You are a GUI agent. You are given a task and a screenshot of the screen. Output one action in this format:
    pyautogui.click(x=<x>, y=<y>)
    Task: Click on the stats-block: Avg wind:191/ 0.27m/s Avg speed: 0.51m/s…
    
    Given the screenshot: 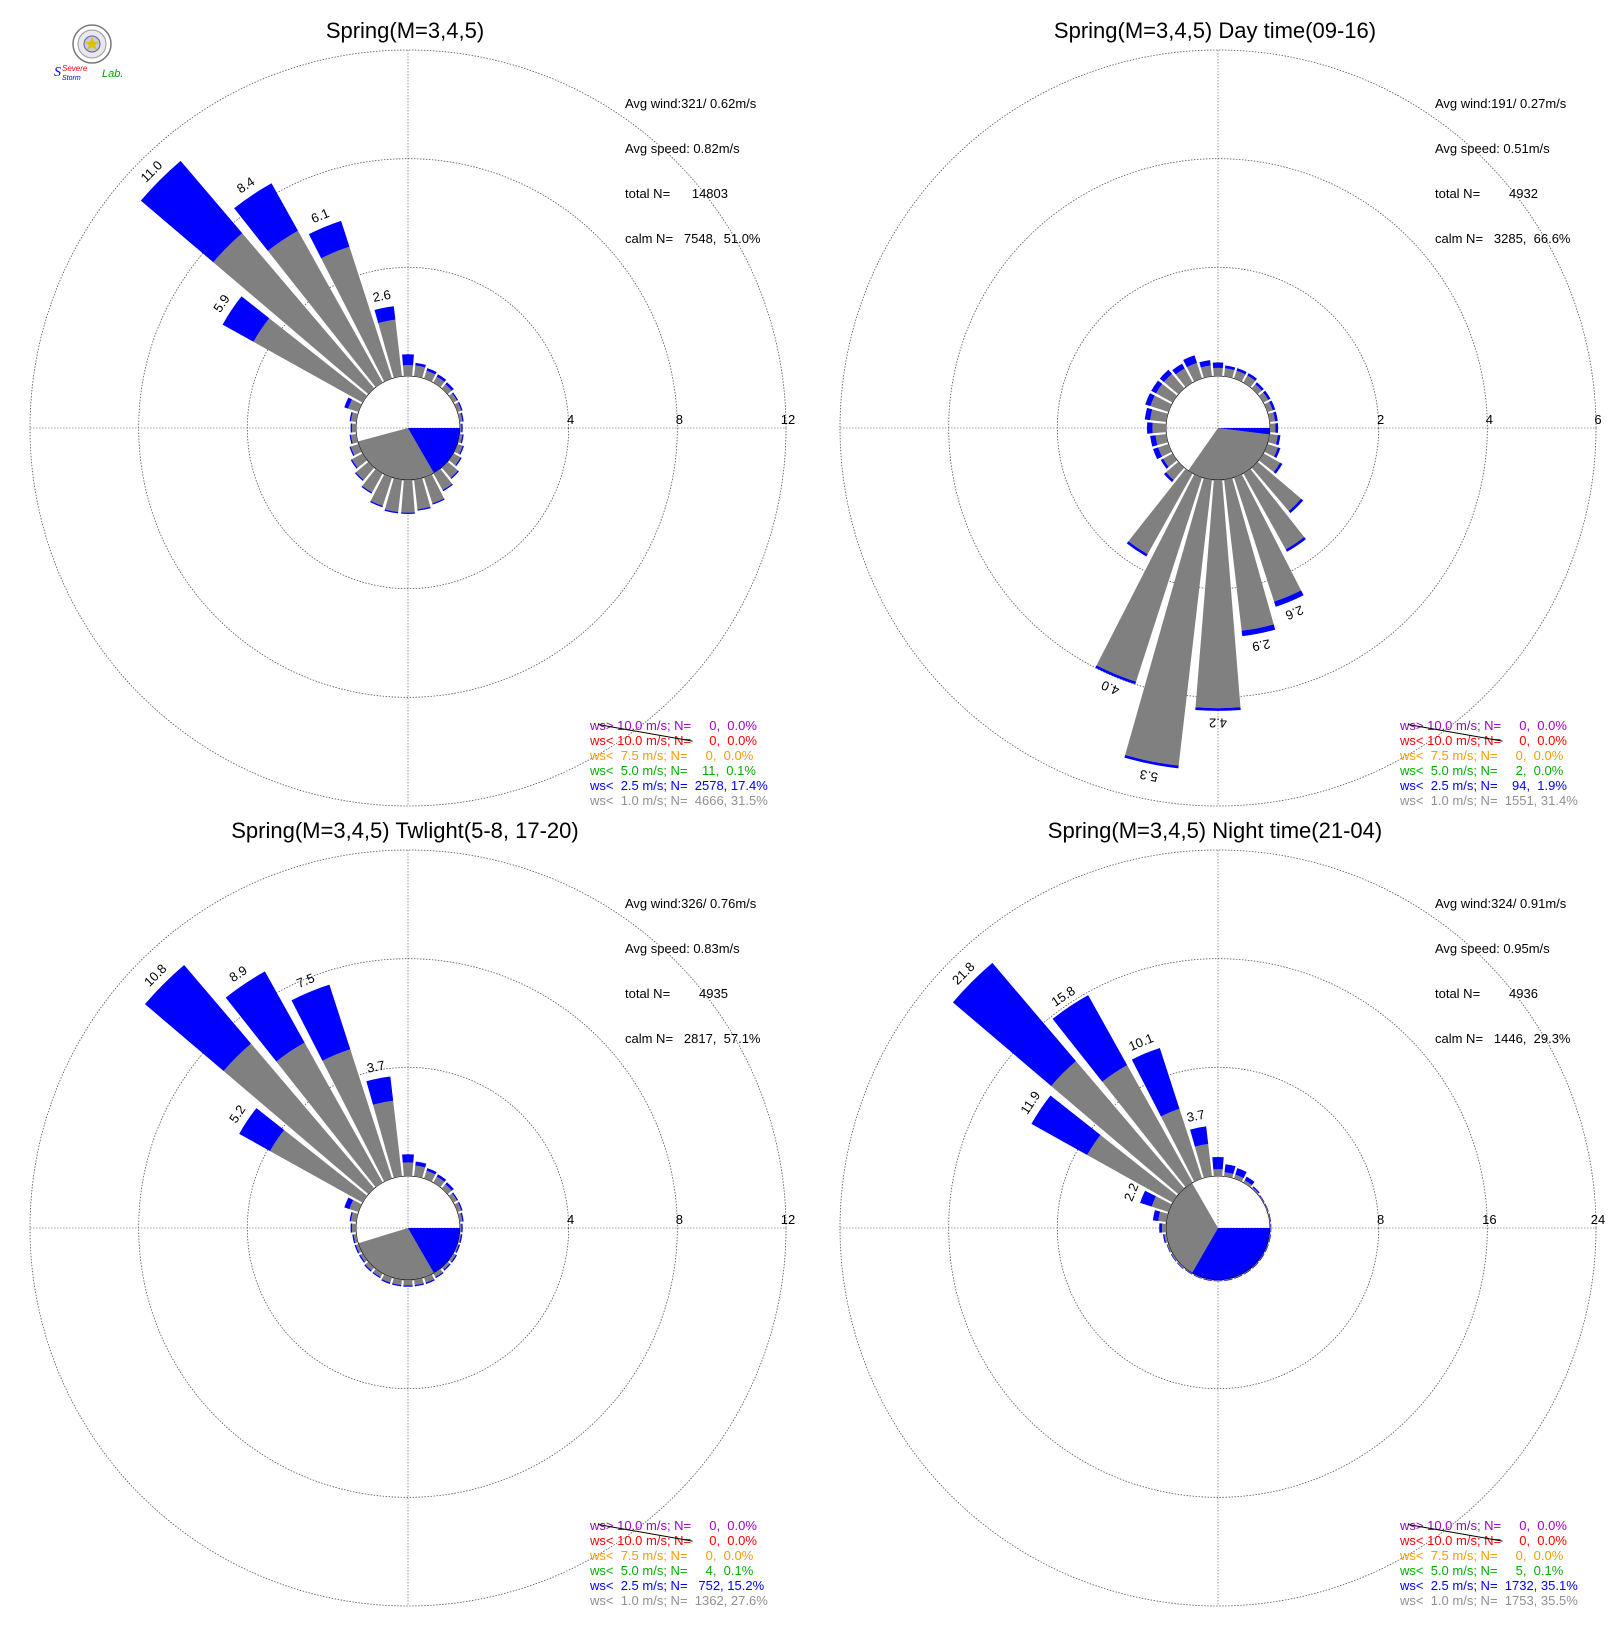 What is the action you would take?
    pyautogui.click(x=1503, y=171)
    